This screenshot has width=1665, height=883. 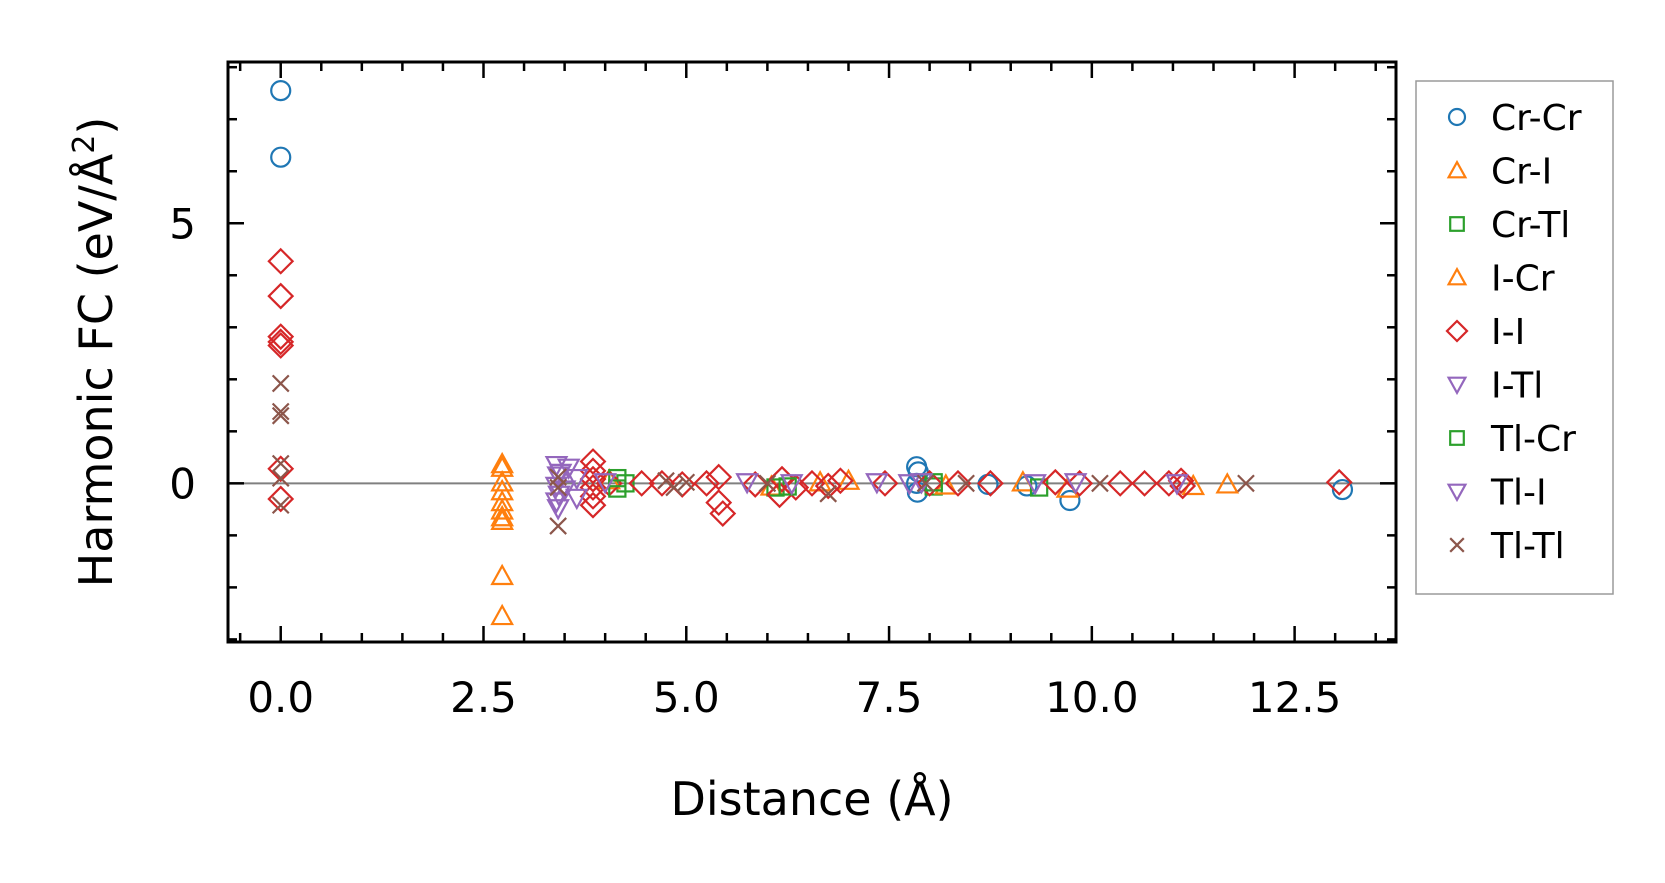 I want to click on legend-label: Cr-I, so click(x=1521, y=172).